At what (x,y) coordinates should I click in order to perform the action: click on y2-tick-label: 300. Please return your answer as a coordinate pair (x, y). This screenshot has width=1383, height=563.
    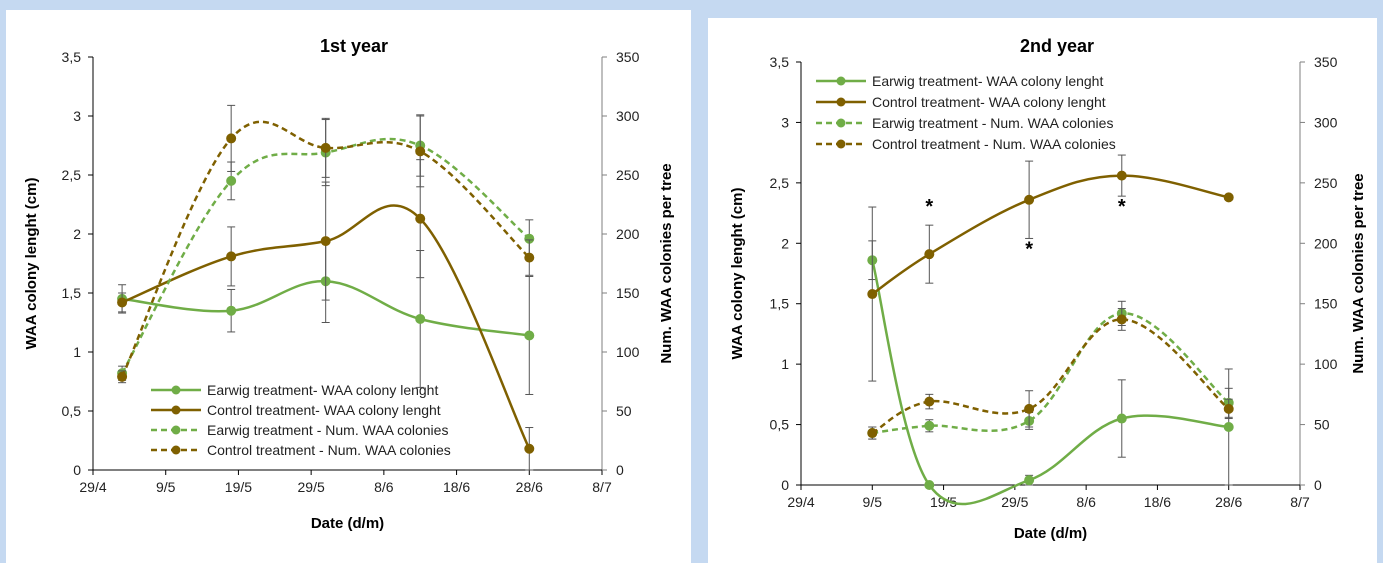
    Looking at the image, I should click on (628, 116).